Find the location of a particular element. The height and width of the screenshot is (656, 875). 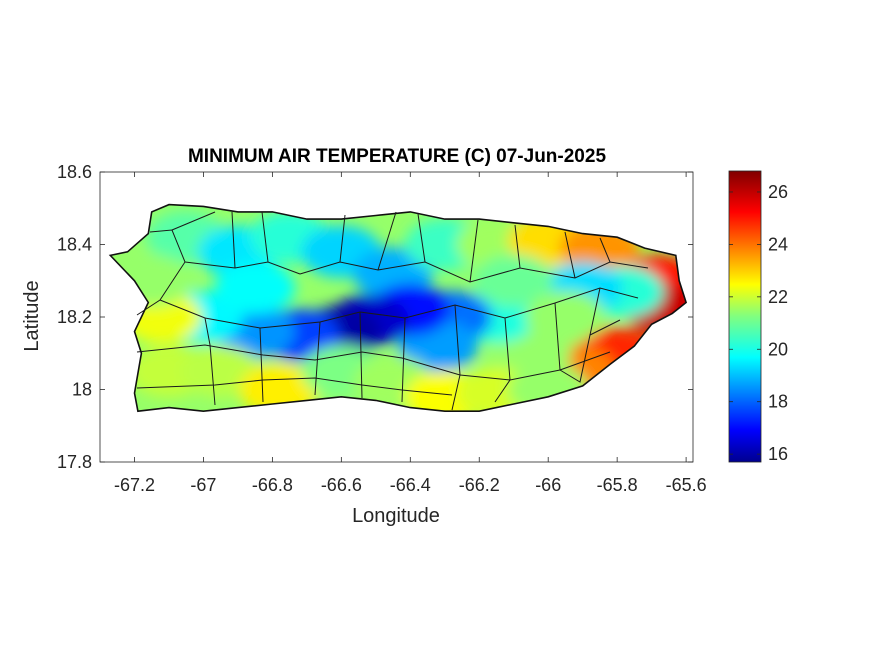

x-tick-label: -66.6 is located at coordinates (341, 485).